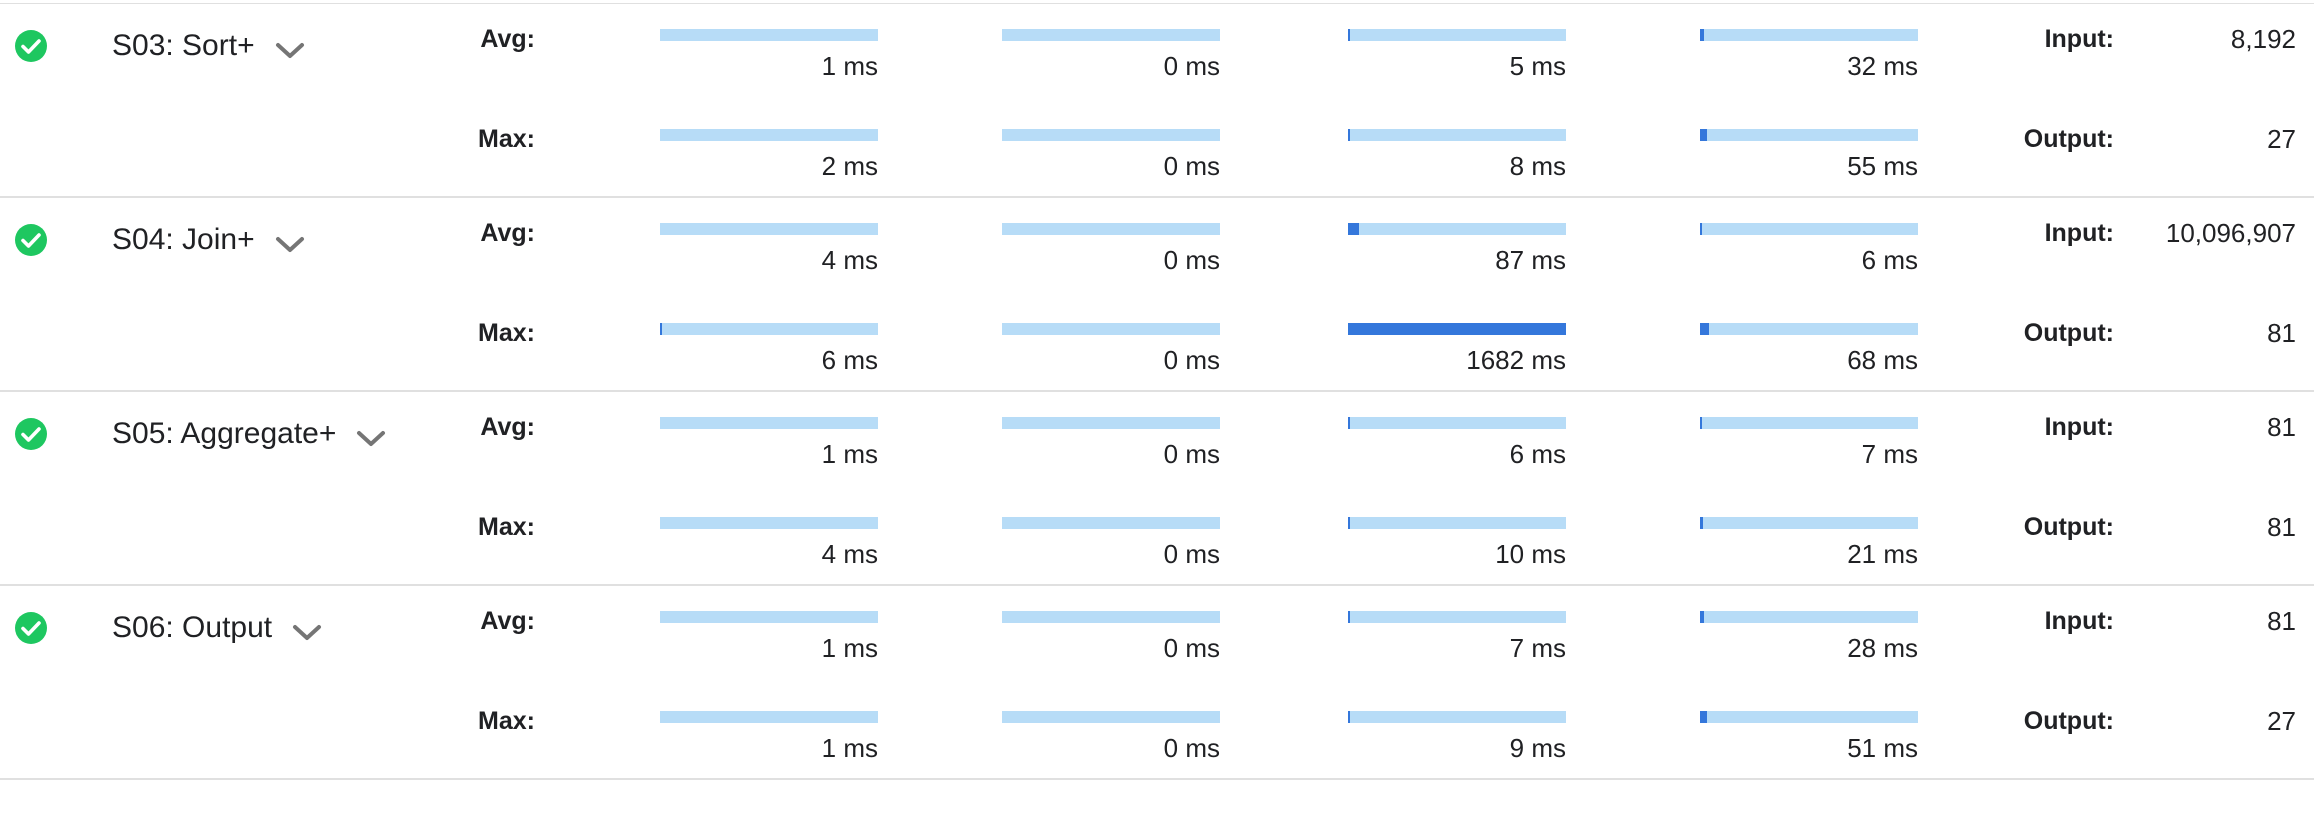 This screenshot has height=824, width=2314. What do you see at coordinates (1882, 360) in the screenshot?
I see `max-timing-value: 68 ms` at bounding box center [1882, 360].